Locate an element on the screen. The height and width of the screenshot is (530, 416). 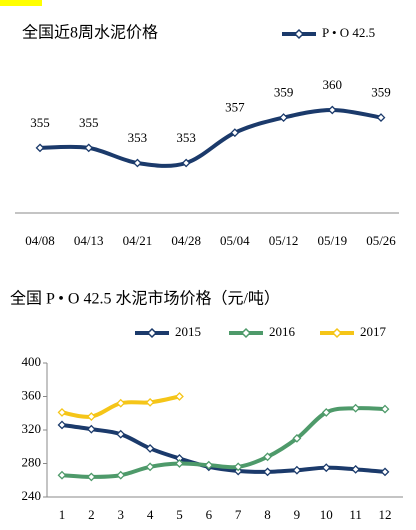
x-tick-label: 05/19 is located at coordinates (332, 240).